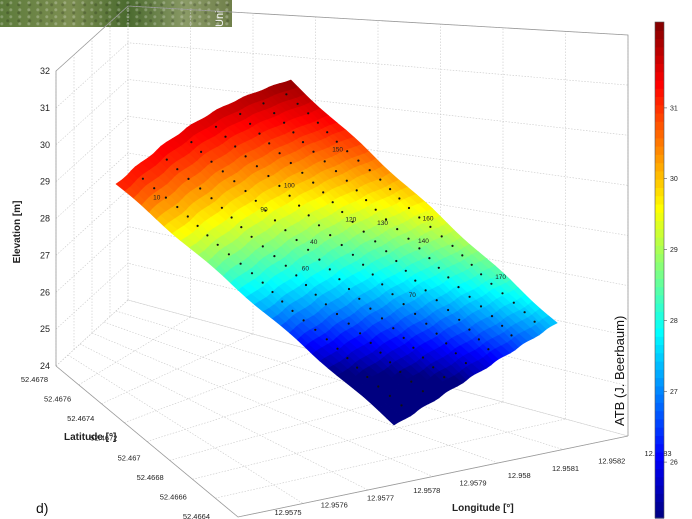 Image resolution: width=692 pixels, height=519 pixels. What do you see at coordinates (116, 13) in the screenshot?
I see `grass-texture` at bounding box center [116, 13].